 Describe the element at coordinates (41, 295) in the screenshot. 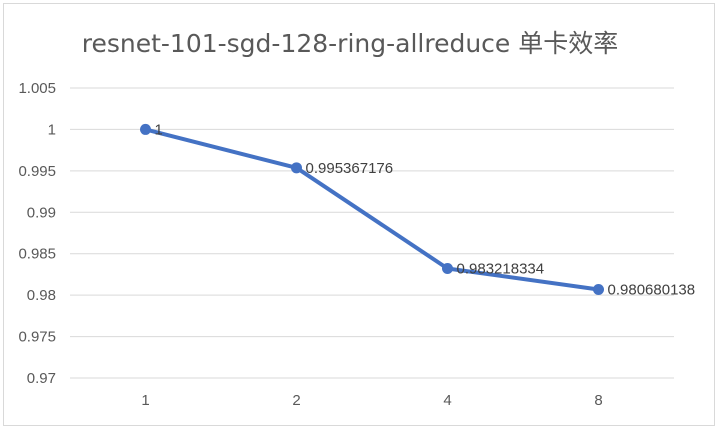

I see `y-tick-label: 0.98` at that location.